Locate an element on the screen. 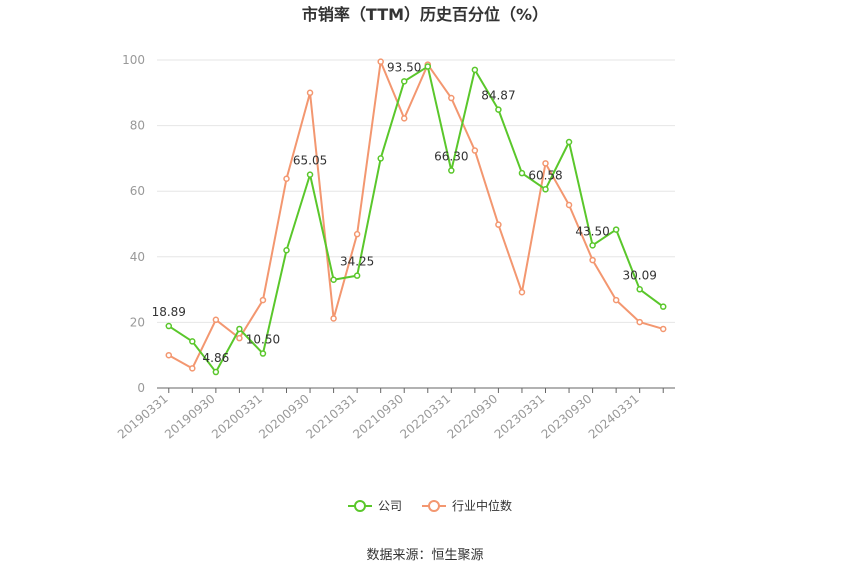  y-tick-label: 100 is located at coordinates (133, 60).